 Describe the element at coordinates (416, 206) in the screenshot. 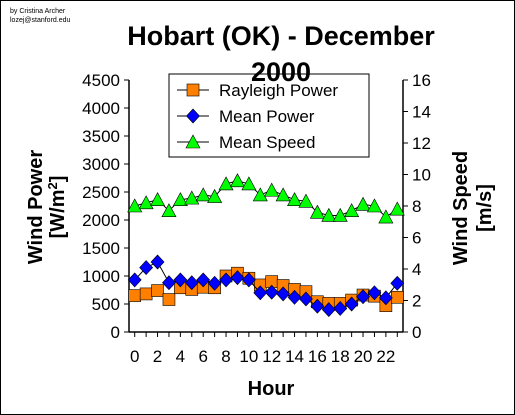

I see `y-right-tick-label: 8` at that location.